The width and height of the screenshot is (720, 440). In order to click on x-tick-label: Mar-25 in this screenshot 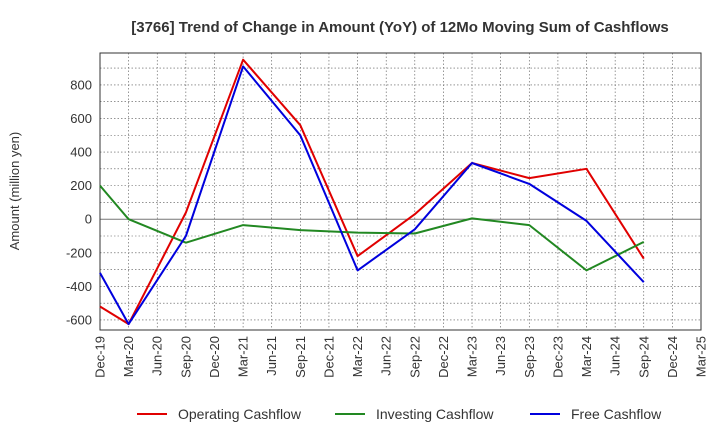, I will do `click(701, 356)`.